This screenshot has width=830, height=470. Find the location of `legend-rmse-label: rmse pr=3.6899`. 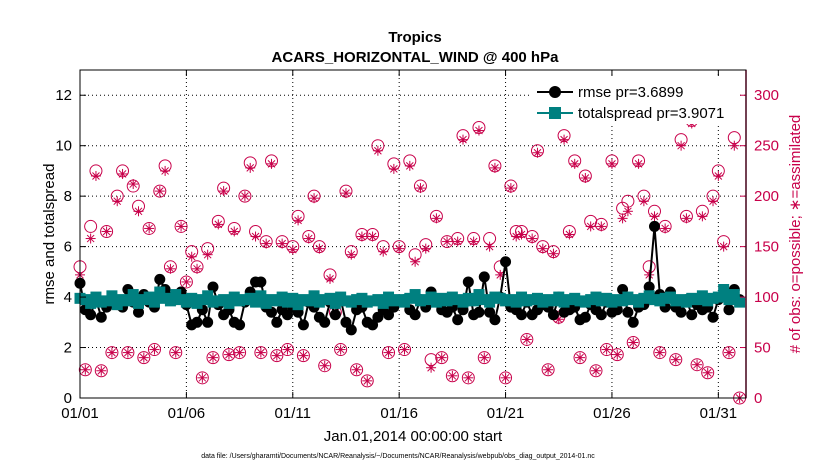

legend-rmse-label: rmse pr=3.6899 is located at coordinates (630, 92).